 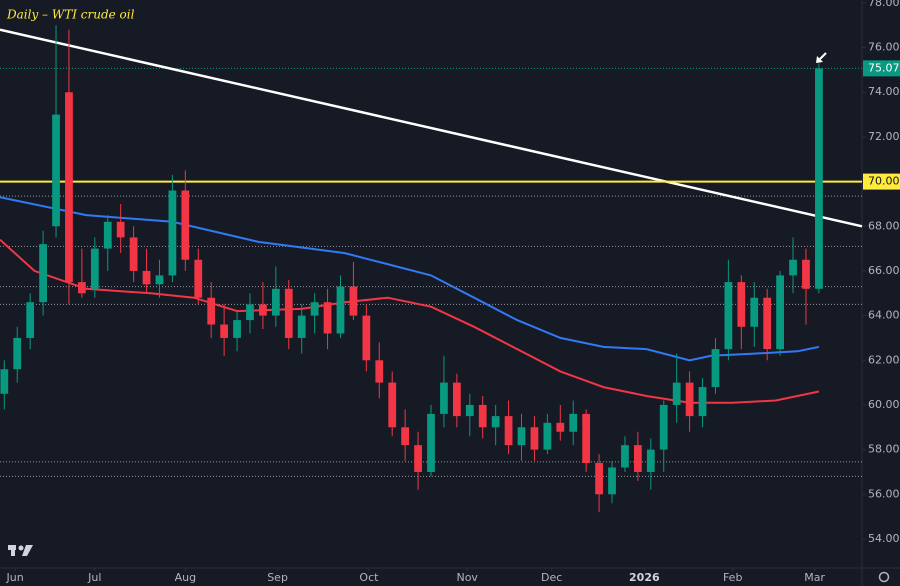 I want to click on y-tick-label: 76.00, so click(x=884, y=47).